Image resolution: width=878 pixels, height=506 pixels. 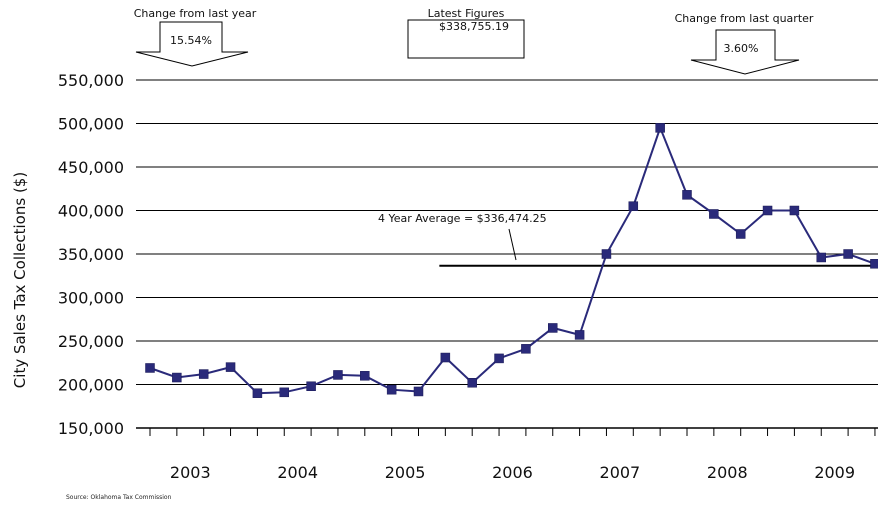 I want to click on callout-change-from-last-quarter: Change from last quarter 3.60%, so click(x=744, y=43).